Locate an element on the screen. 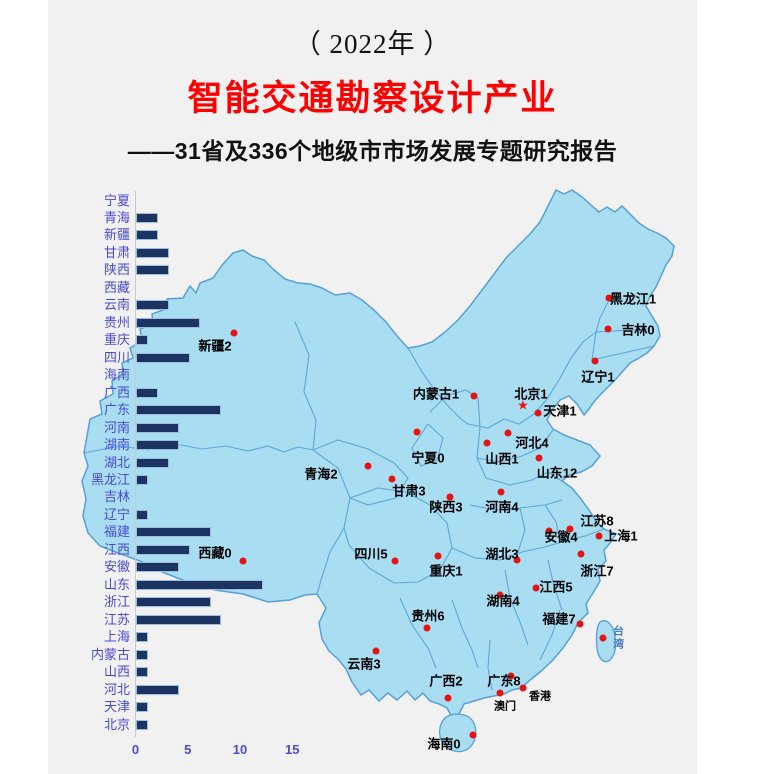 This screenshot has height=774, width=771. bar-category-label: 云南 is located at coordinates (116, 305).